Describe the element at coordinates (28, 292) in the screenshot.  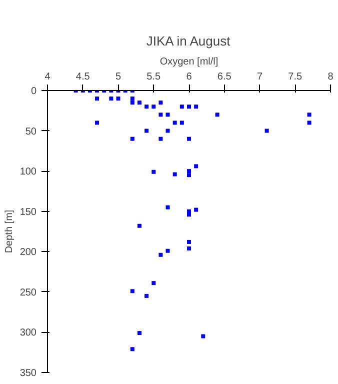
I see `y-tick-label: 250` at that location.